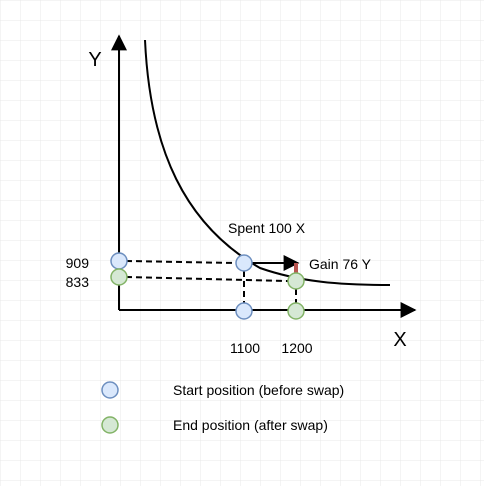 The height and width of the screenshot is (491, 484). I want to click on spent-annotation: Spent 100 X, so click(267, 228).